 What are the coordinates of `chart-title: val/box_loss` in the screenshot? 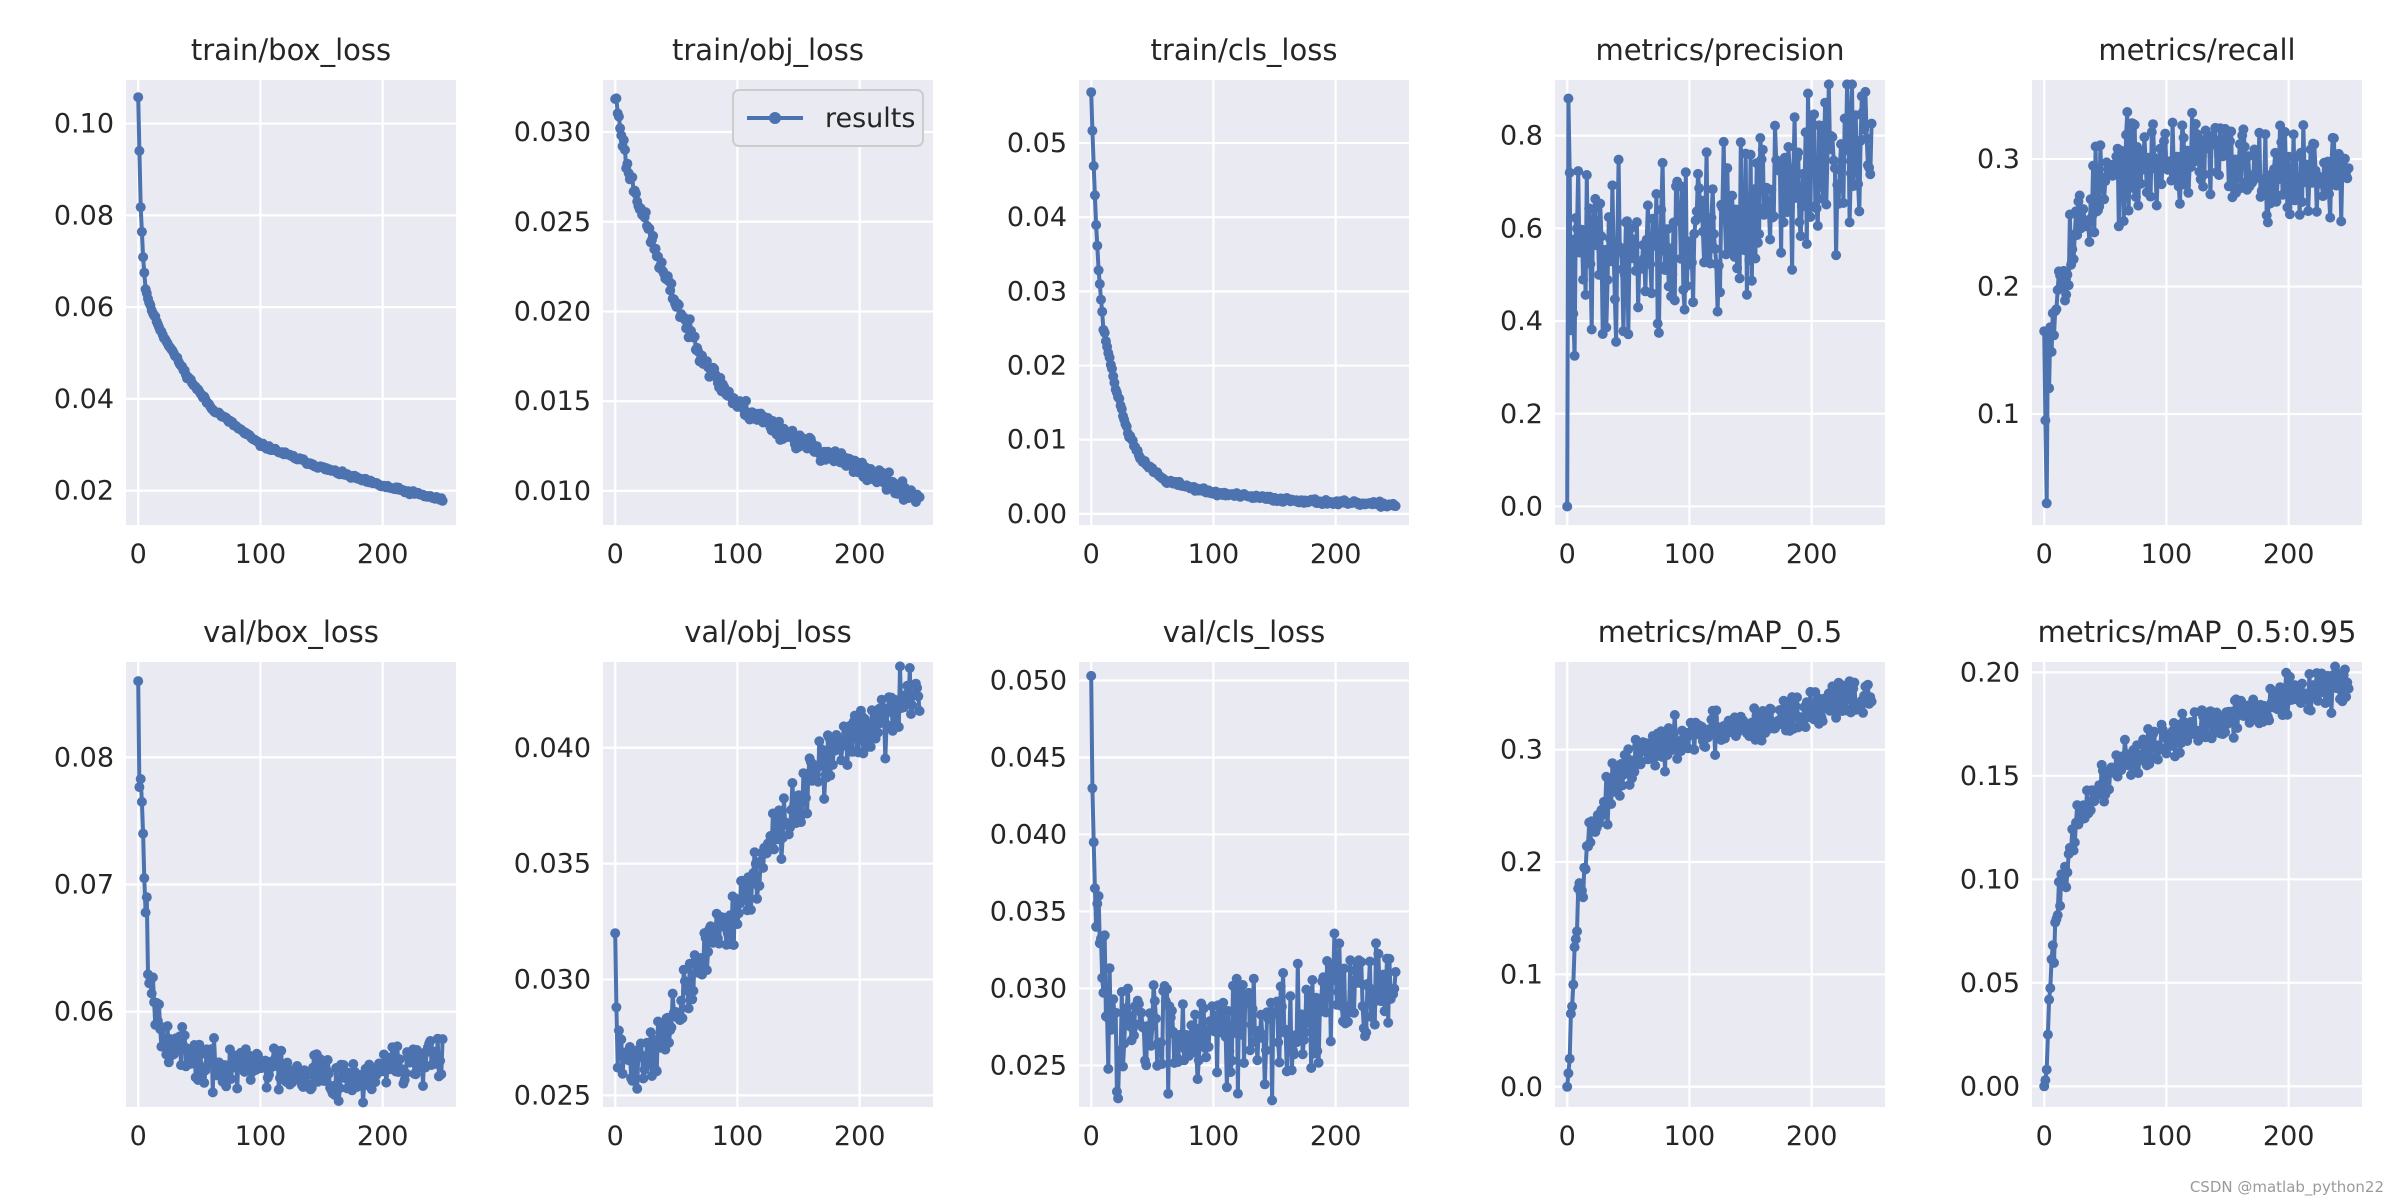 It's located at (291, 632).